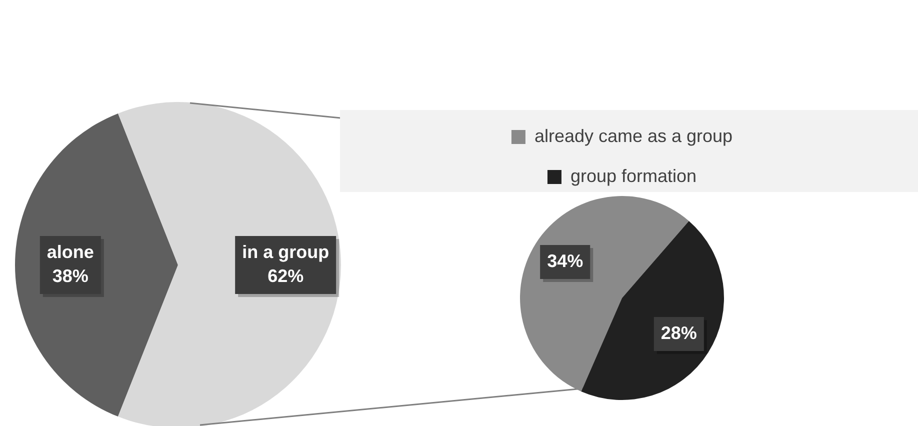 This screenshot has height=426, width=918. I want to click on data-label: 28%, so click(678, 332).